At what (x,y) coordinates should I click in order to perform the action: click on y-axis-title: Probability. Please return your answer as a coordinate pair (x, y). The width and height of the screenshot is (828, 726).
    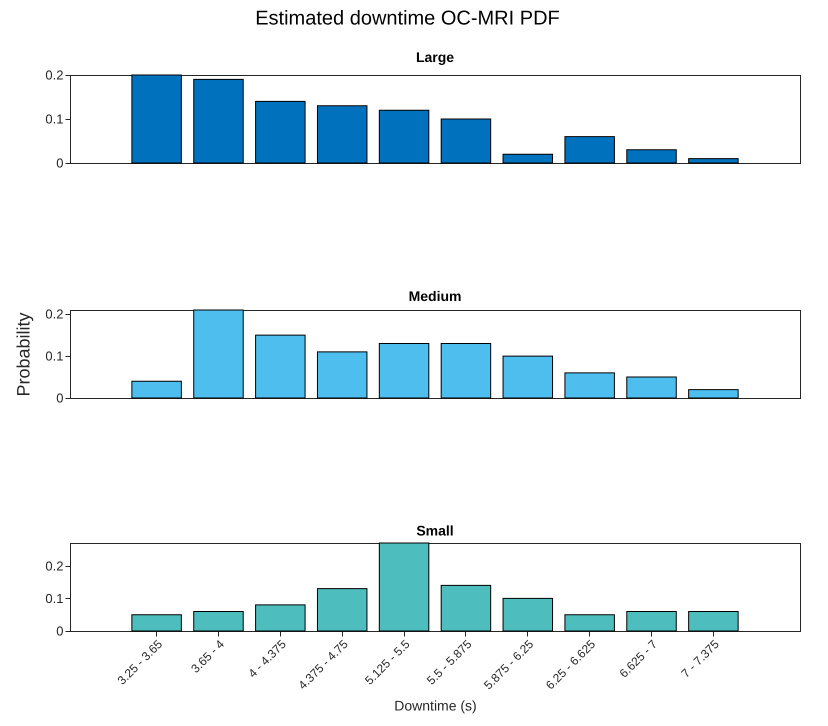
    Looking at the image, I should click on (23, 354).